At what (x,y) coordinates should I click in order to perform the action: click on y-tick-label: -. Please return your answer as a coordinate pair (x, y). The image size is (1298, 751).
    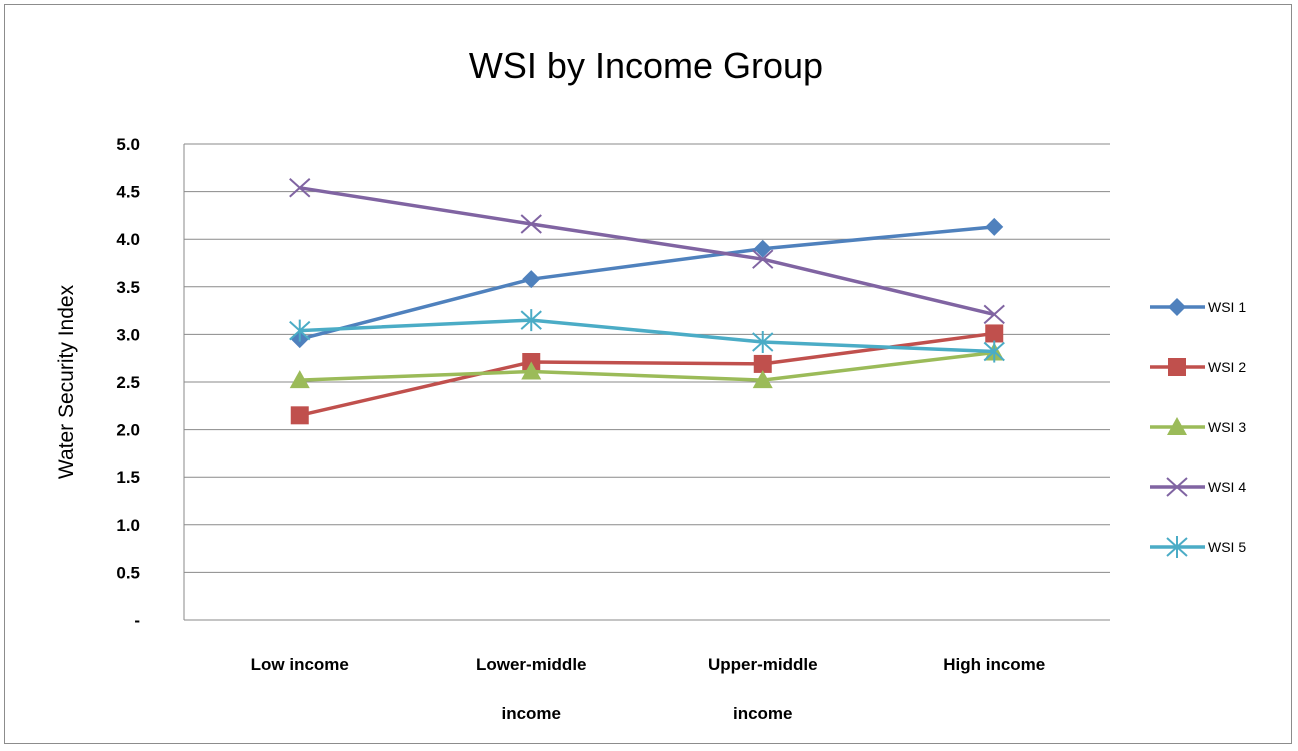
    Looking at the image, I should click on (137, 620).